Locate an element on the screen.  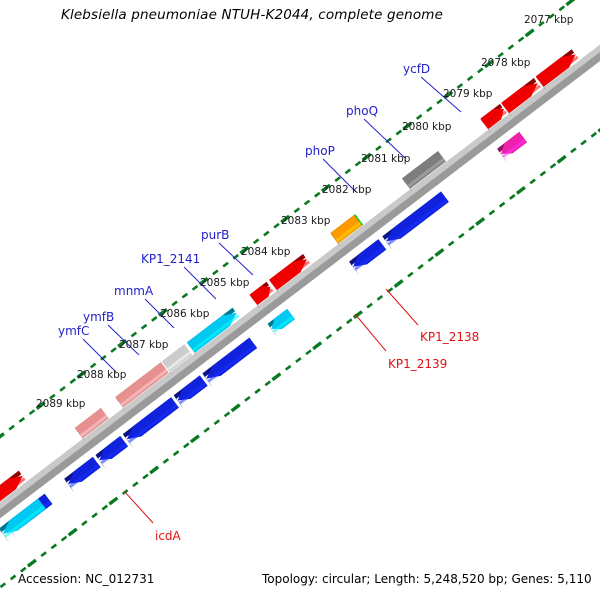
ruler-tick-label: 2086 kbp is located at coordinates (185, 314).